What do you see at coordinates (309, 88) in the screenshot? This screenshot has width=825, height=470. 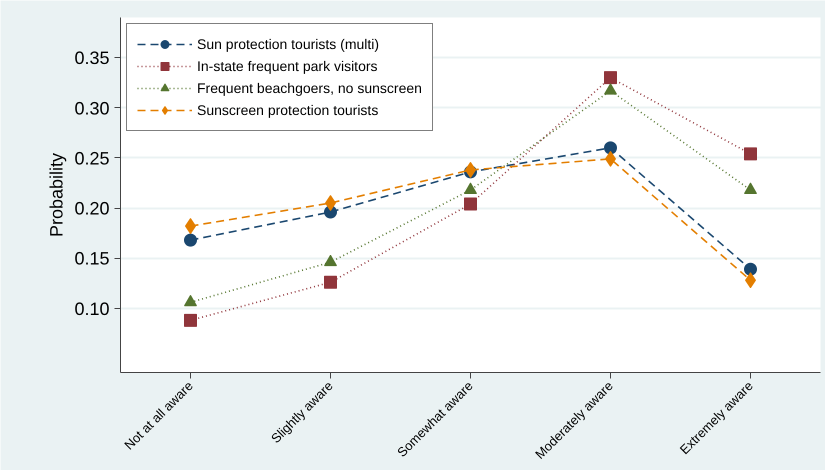 I see `legend-label: Frequent beachgoers, no sunscreen` at bounding box center [309, 88].